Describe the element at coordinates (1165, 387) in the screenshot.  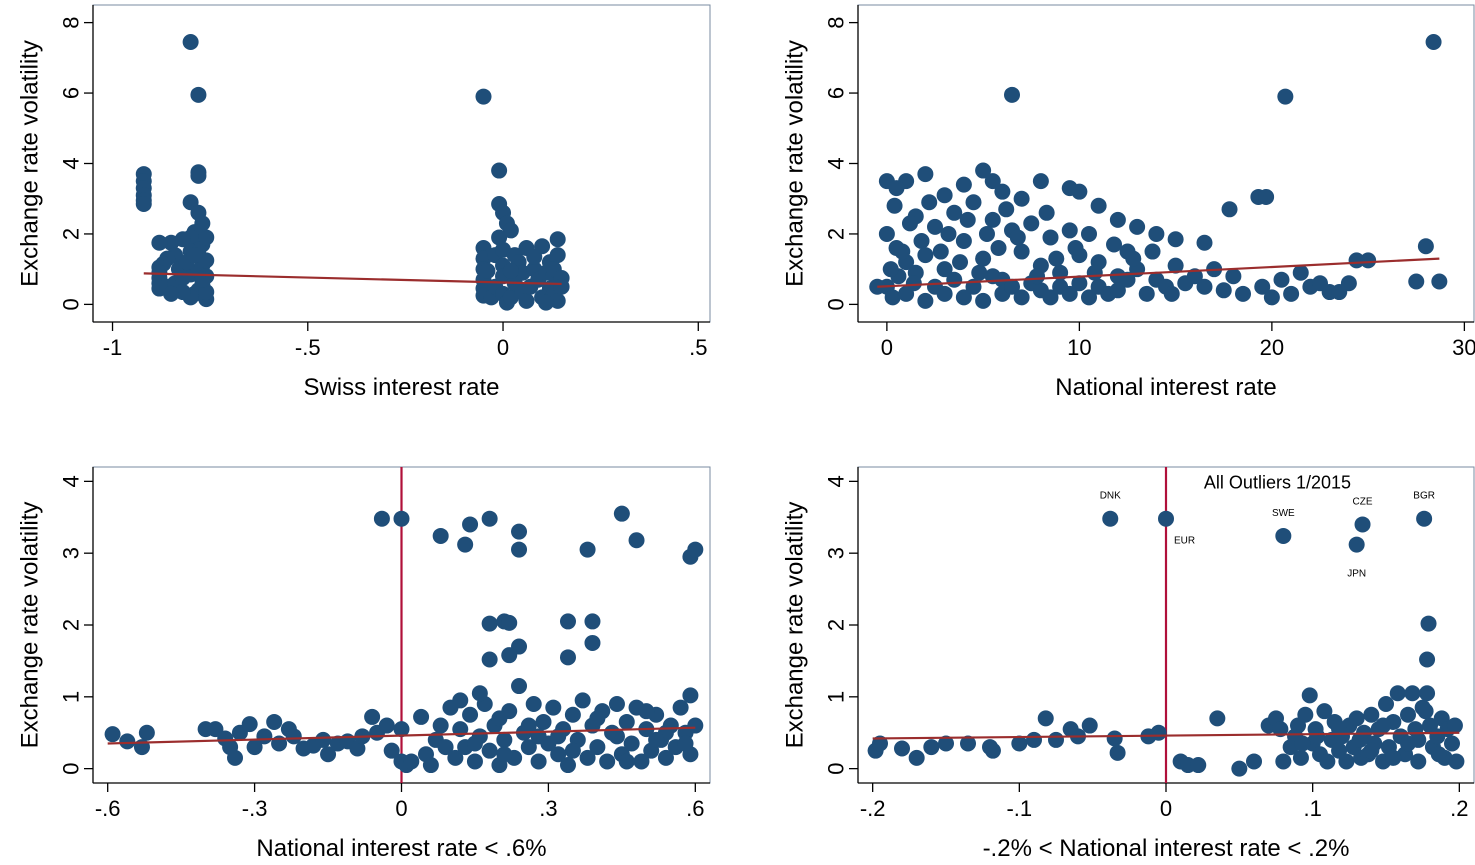
I see `x-axis-title: National interest rate` at that location.